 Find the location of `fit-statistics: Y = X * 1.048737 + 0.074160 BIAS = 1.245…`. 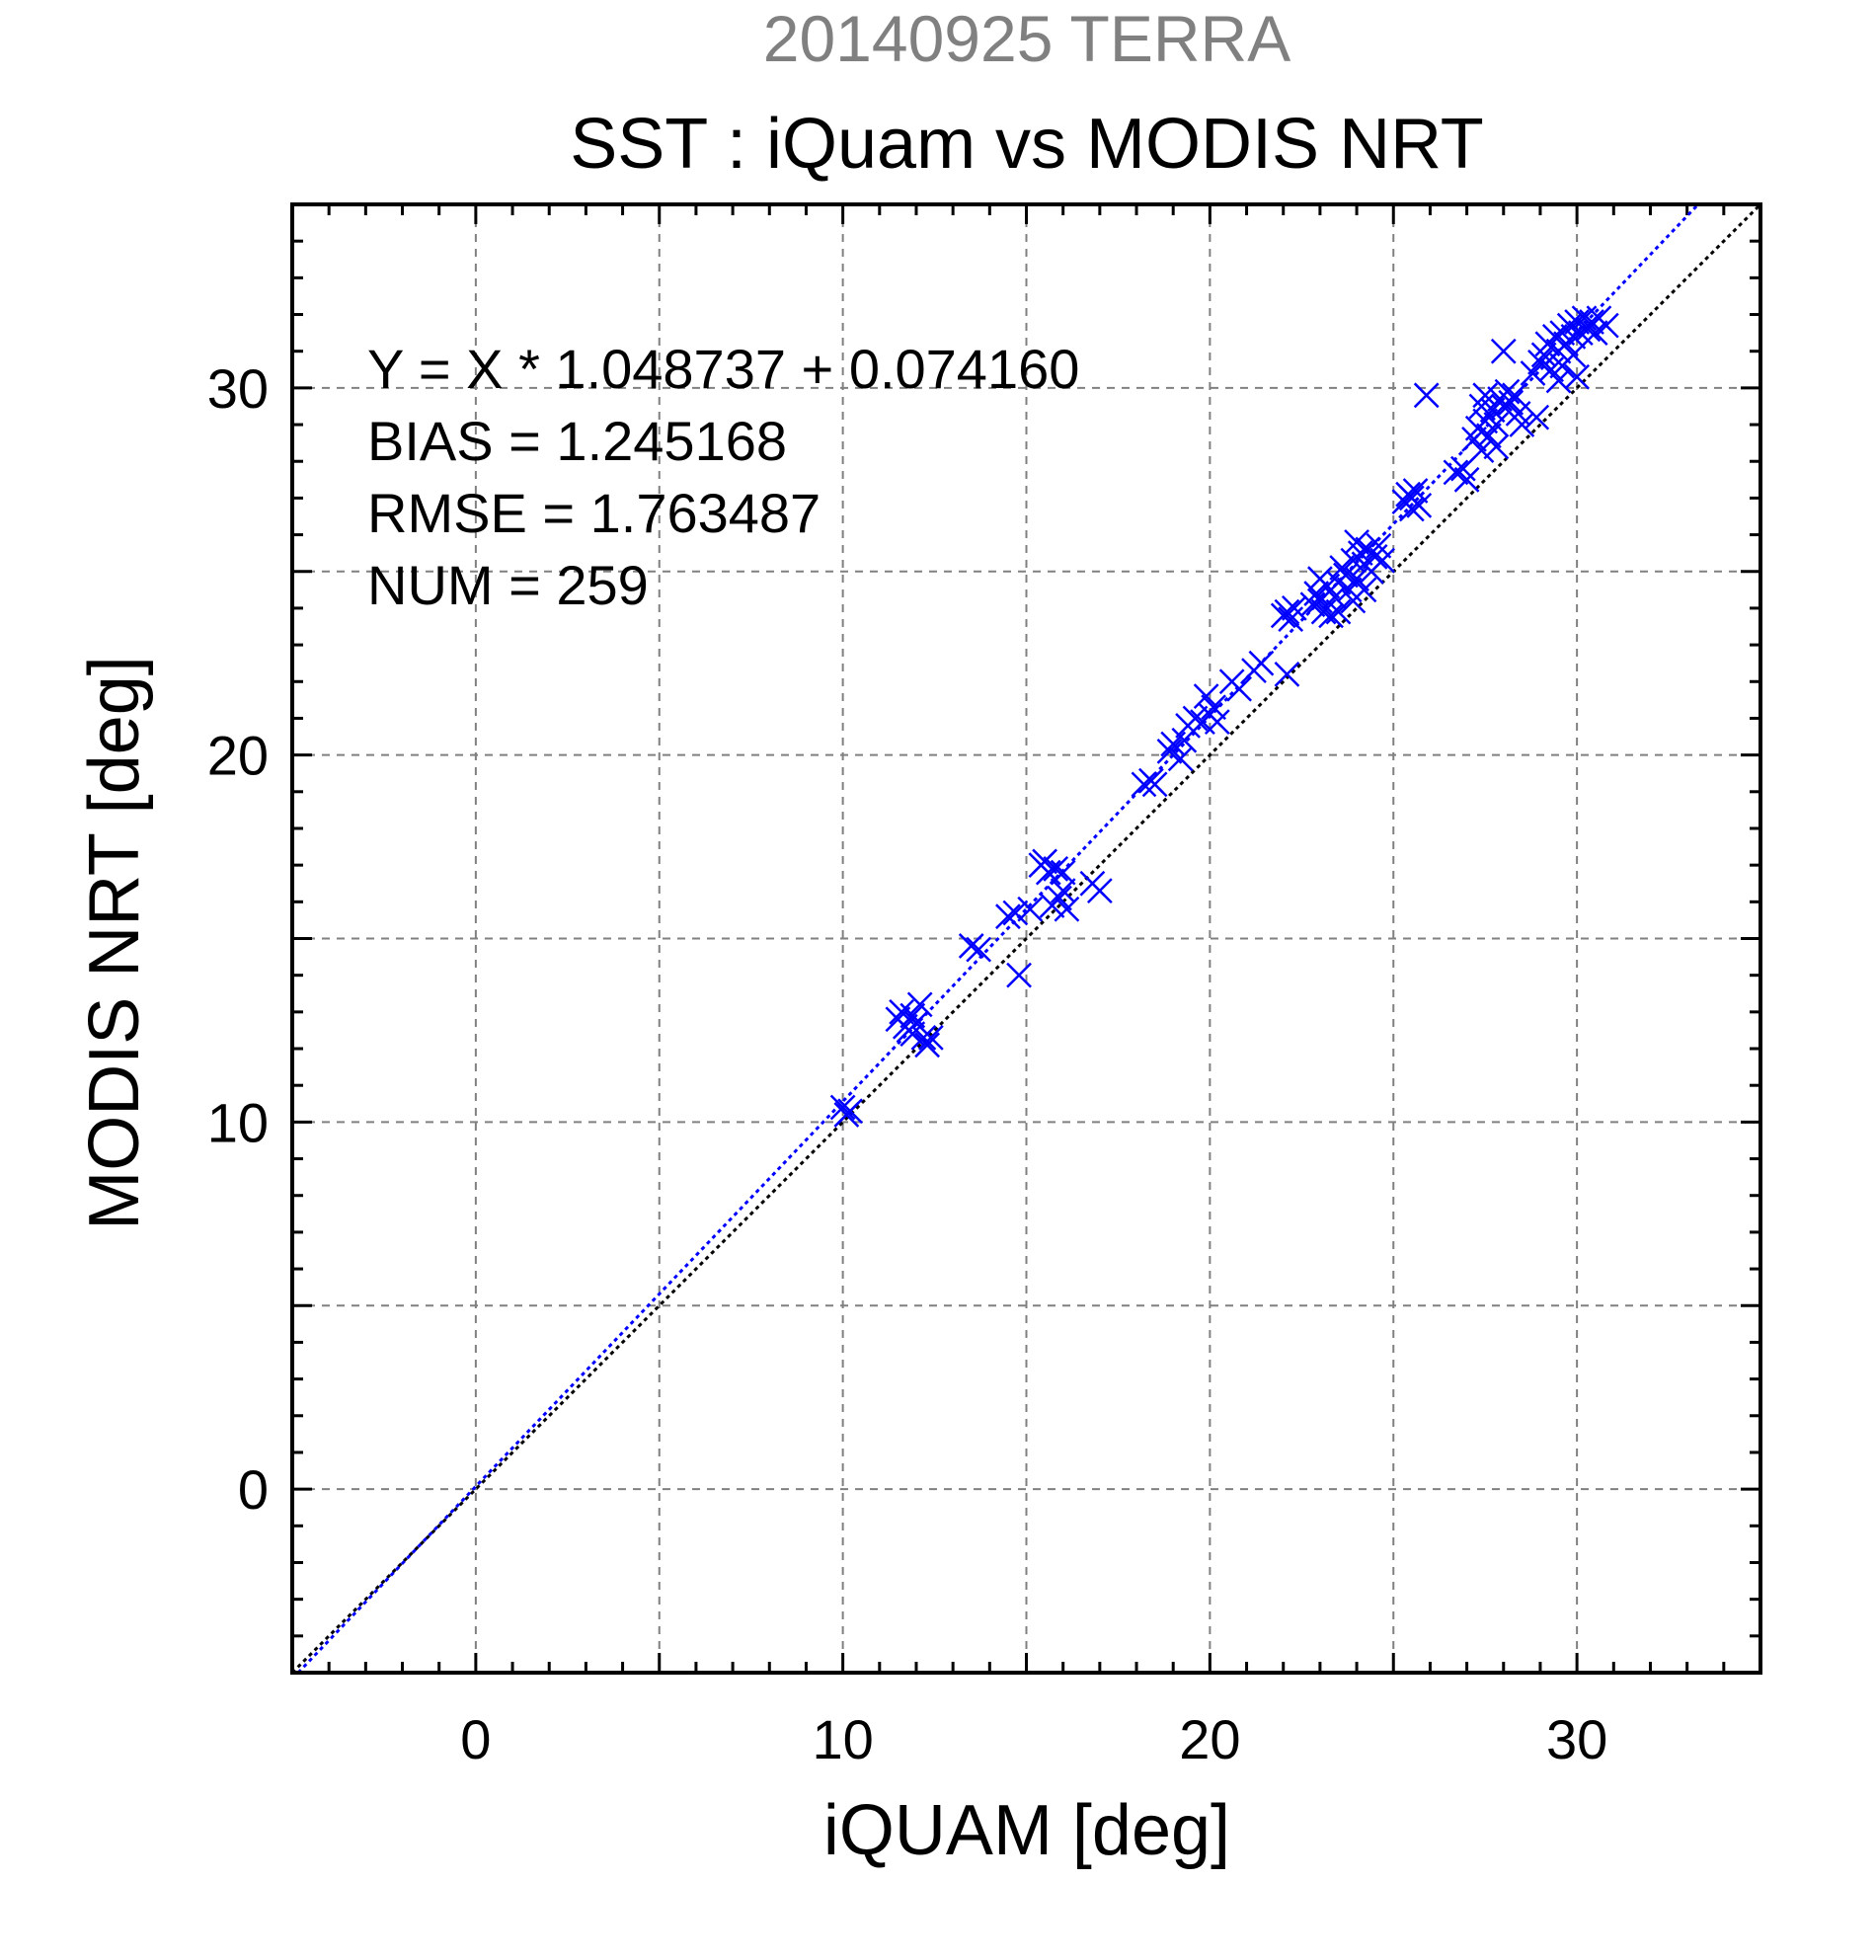

fit-statistics: Y = X * 1.048737 + 0.074160 BIAS = 1.245… is located at coordinates (723, 477).